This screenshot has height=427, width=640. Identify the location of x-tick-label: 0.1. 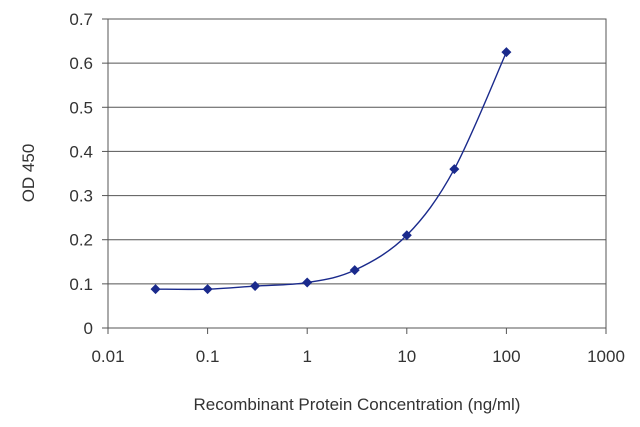
(208, 356).